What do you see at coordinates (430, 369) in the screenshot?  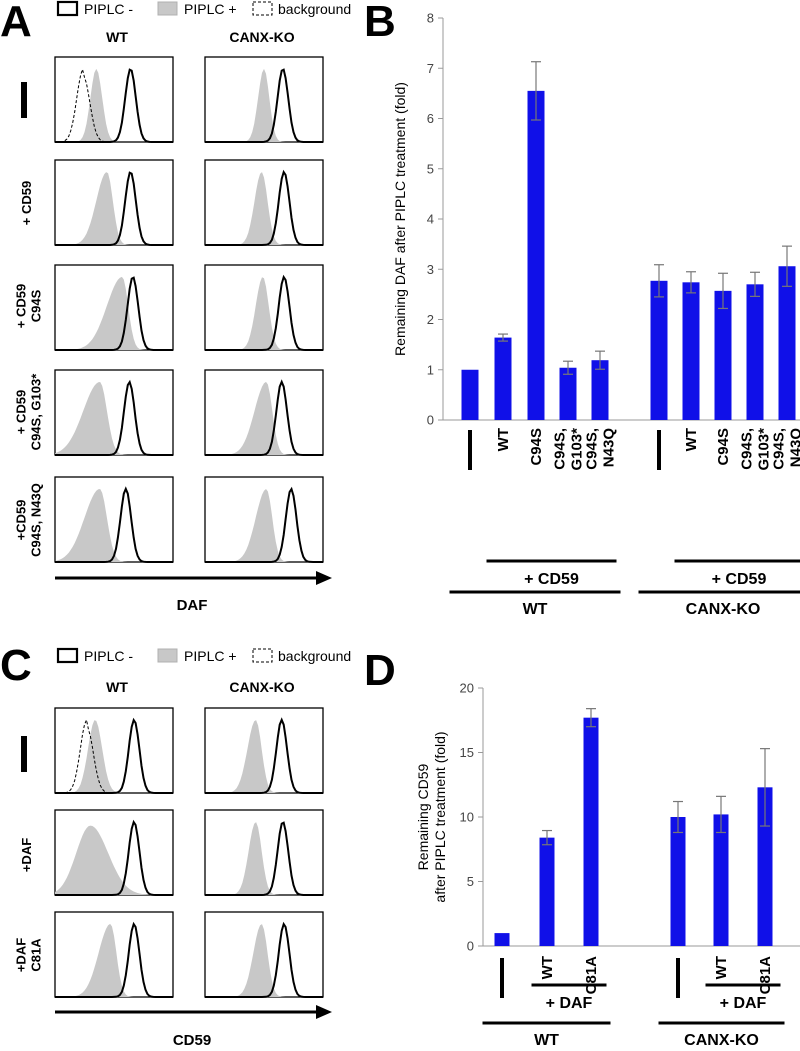 I see `y-tick-label: 1` at bounding box center [430, 369].